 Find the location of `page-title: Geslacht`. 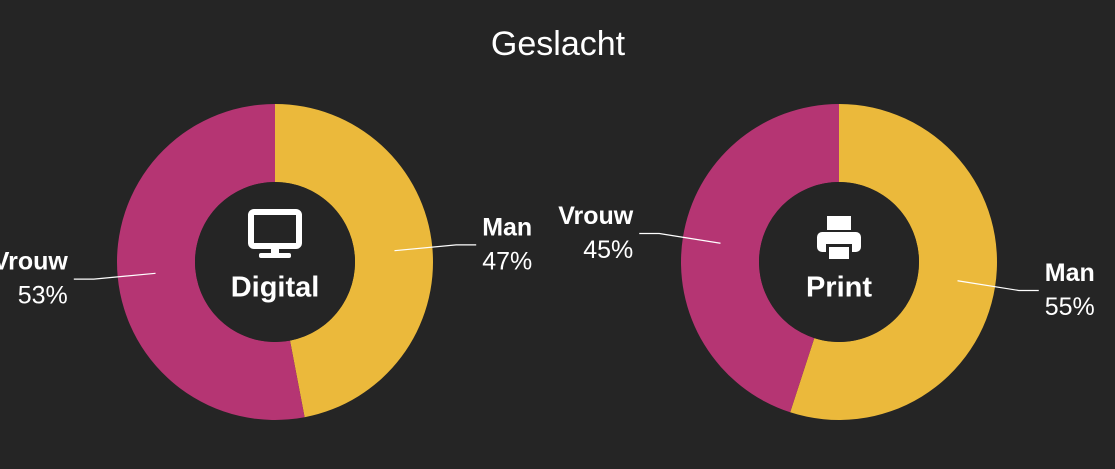

page-title: Geslacht is located at coordinates (558, 44).